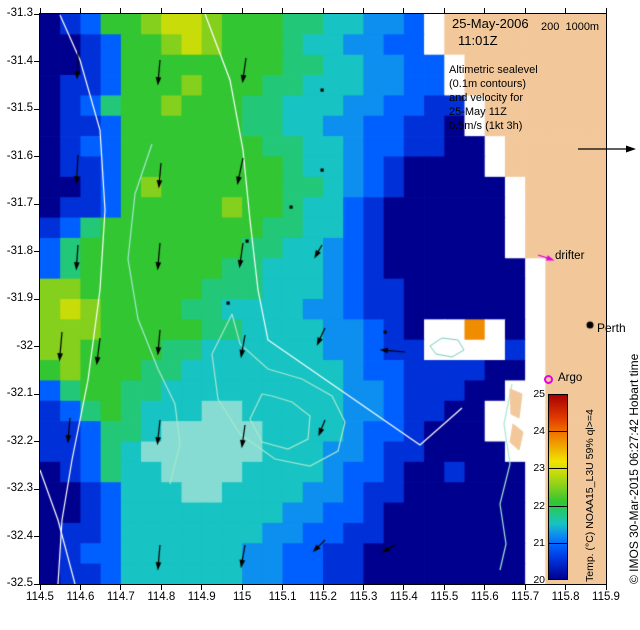  What do you see at coordinates (363, 597) in the screenshot?
I see `x-tick-label: 115.3` at bounding box center [363, 597].